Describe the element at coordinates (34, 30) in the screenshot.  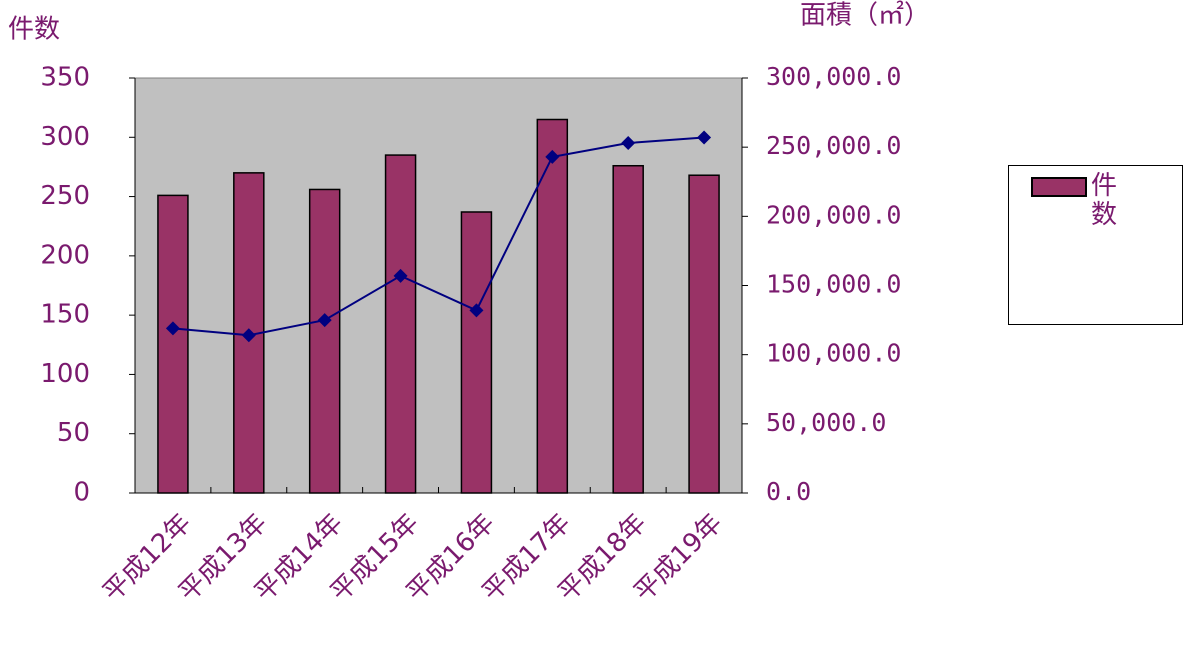
I see `y-axis-title: 件数` at that location.